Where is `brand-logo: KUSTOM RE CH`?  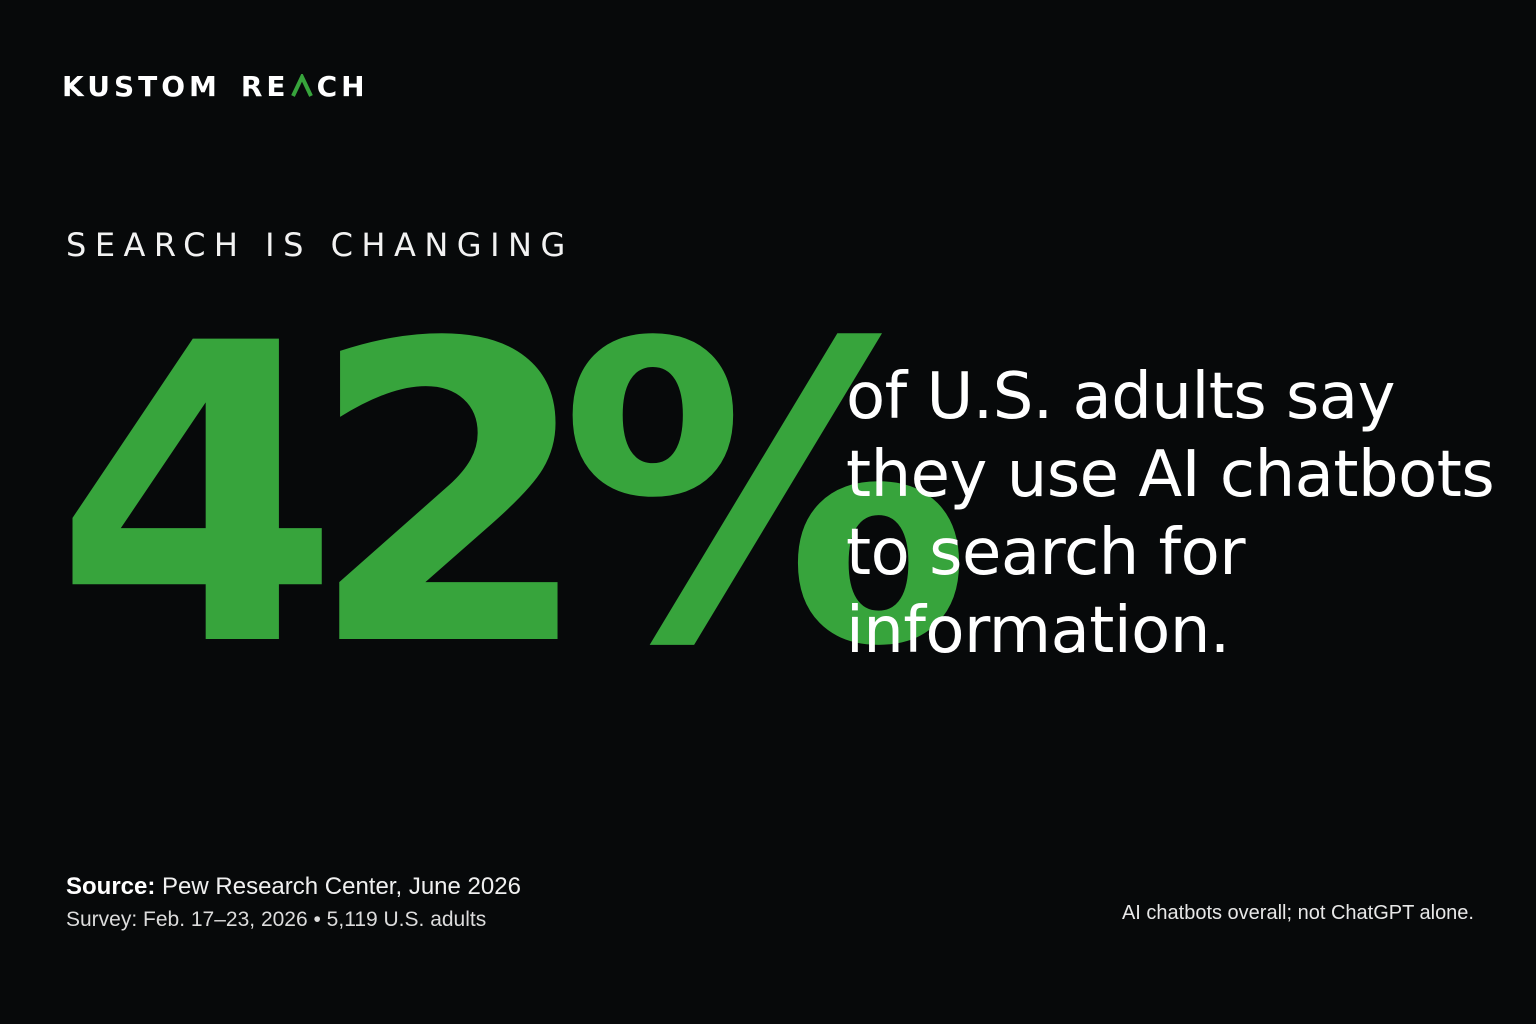
brand-logo: KUSTOM RE CH is located at coordinates (215, 86).